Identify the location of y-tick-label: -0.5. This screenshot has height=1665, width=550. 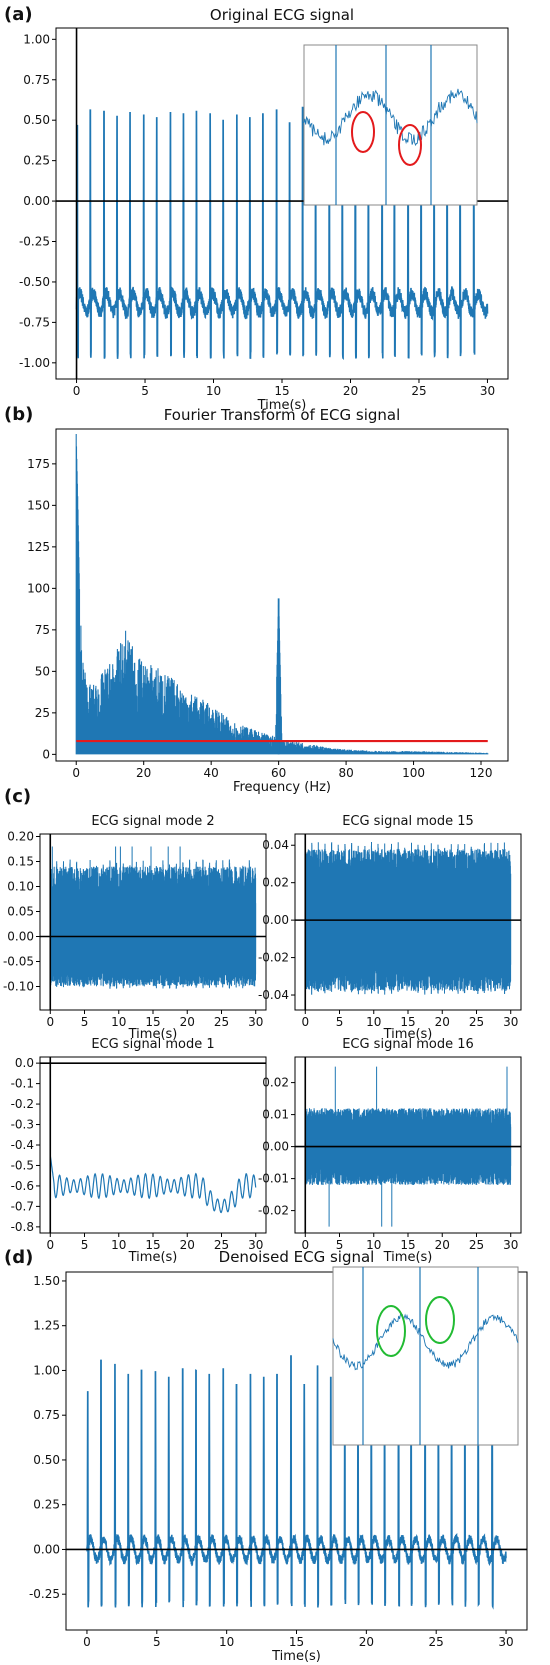
(22, 1165).